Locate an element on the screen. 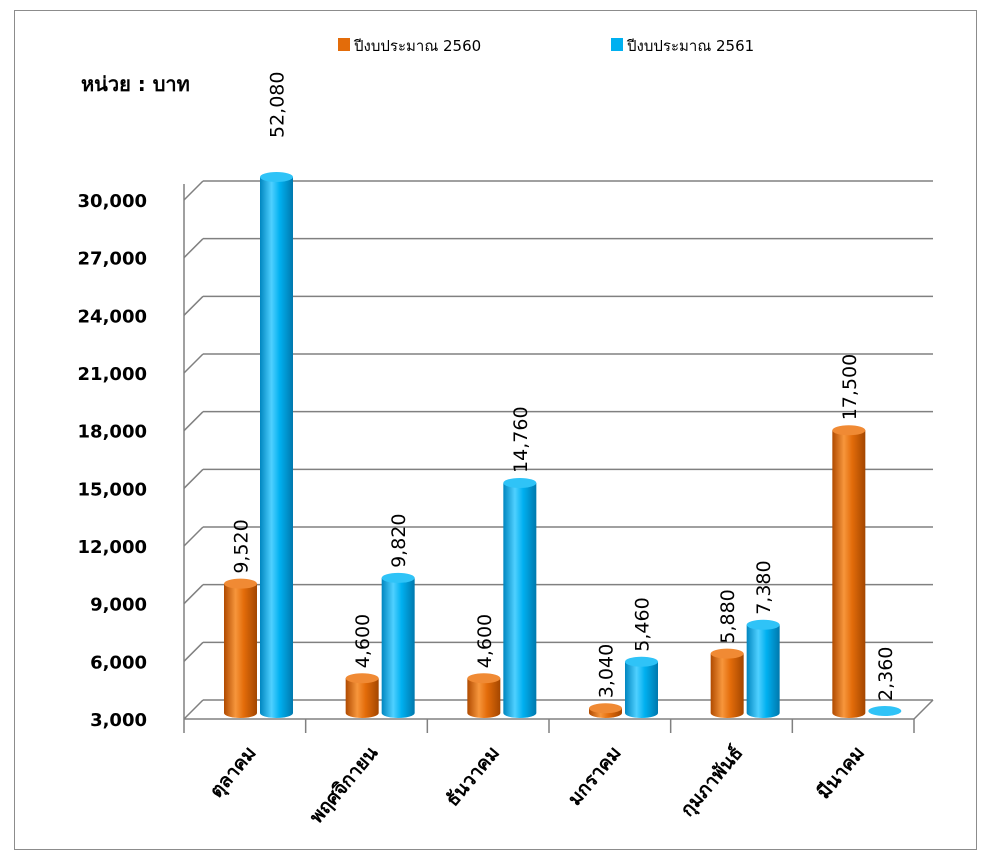  data-label: 14,760 is located at coordinates (521, 439).